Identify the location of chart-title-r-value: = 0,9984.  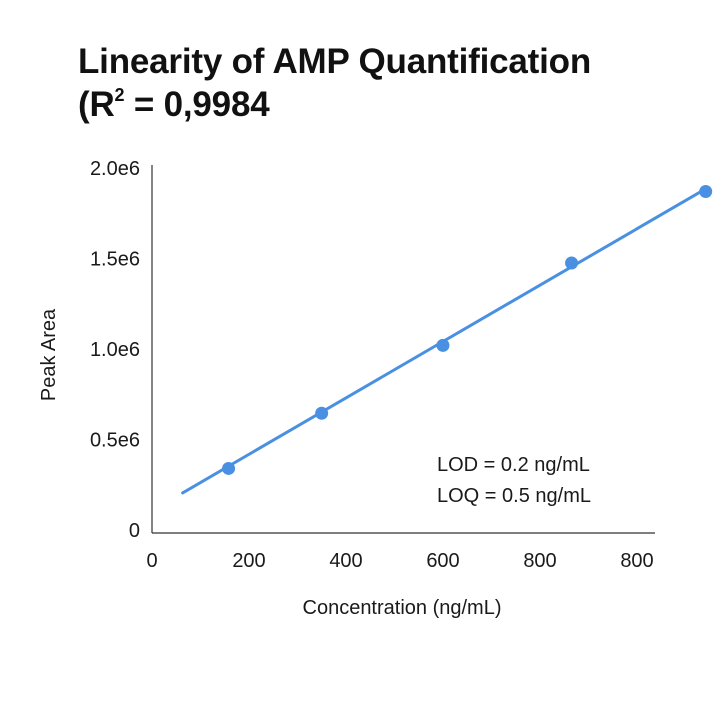
(197, 104).